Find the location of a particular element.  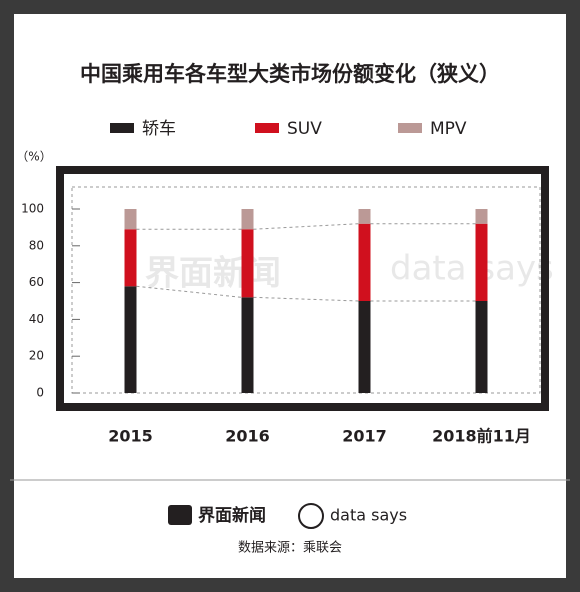

y-tick-label: 80 is located at coordinates (36, 245).